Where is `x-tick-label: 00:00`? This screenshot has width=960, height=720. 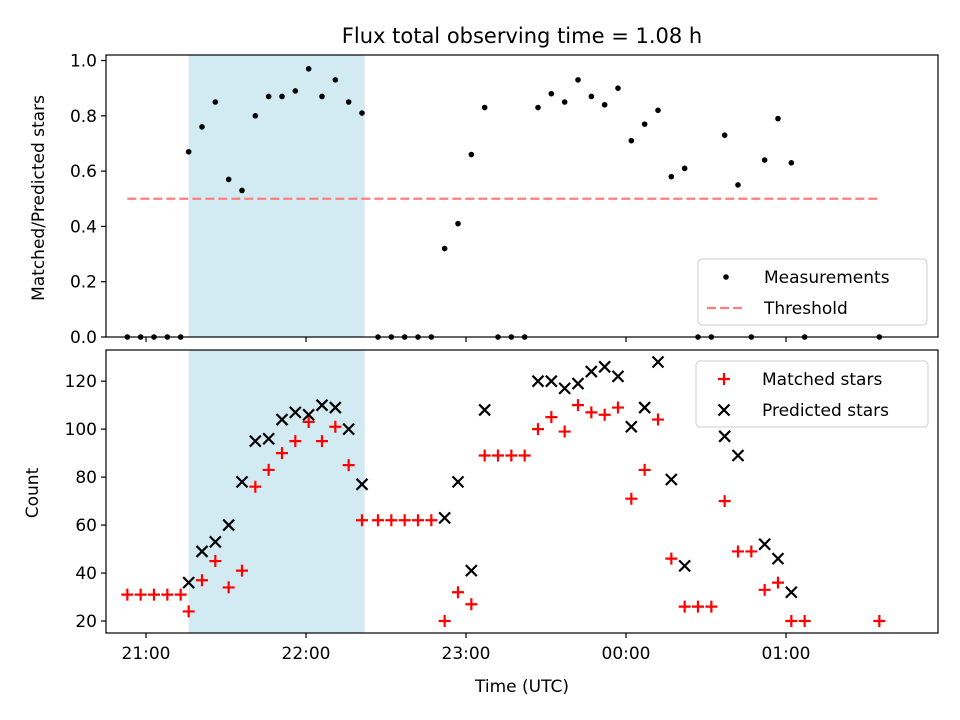
x-tick-label: 00:00 is located at coordinates (626, 654).